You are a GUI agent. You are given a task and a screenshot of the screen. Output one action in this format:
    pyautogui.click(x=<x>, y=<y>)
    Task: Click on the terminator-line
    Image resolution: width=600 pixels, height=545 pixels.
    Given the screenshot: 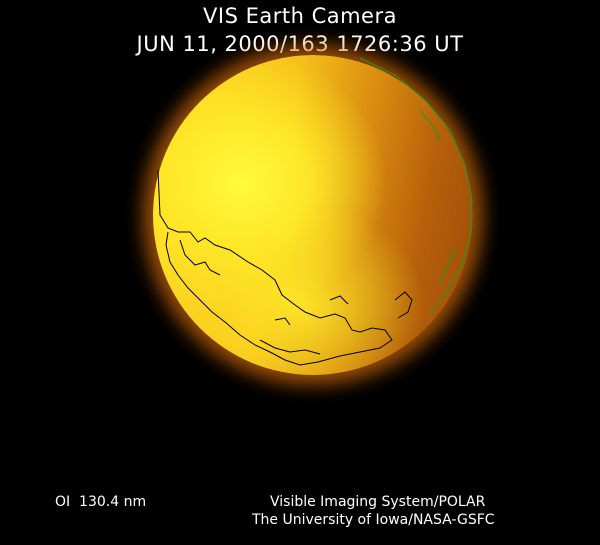 What is the action you would take?
    pyautogui.click(x=416, y=186)
    